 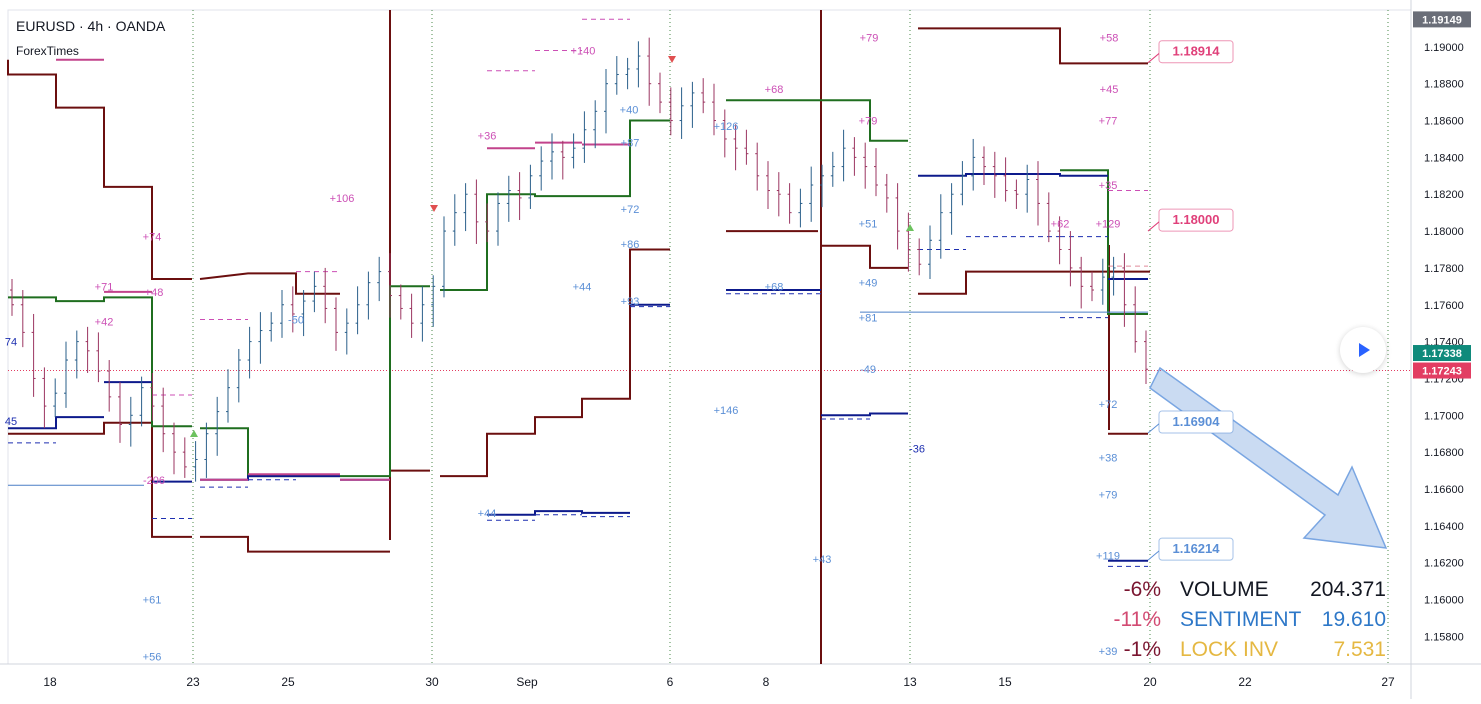 What do you see at coordinates (1108, 122) in the screenshot?
I see `level-annotation: +77` at bounding box center [1108, 122].